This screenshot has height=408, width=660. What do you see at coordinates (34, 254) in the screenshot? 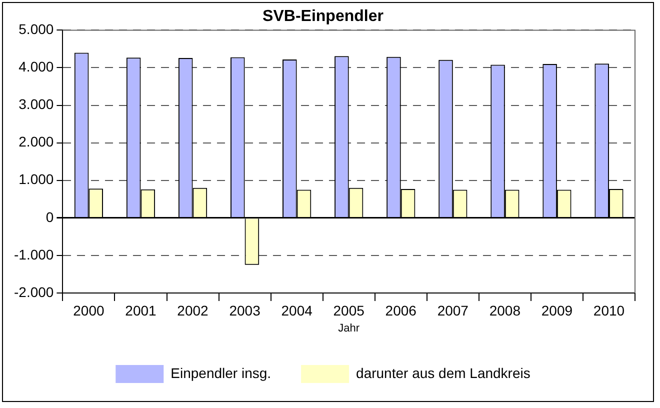
I see `y-tick-label: -1.000` at bounding box center [34, 254].